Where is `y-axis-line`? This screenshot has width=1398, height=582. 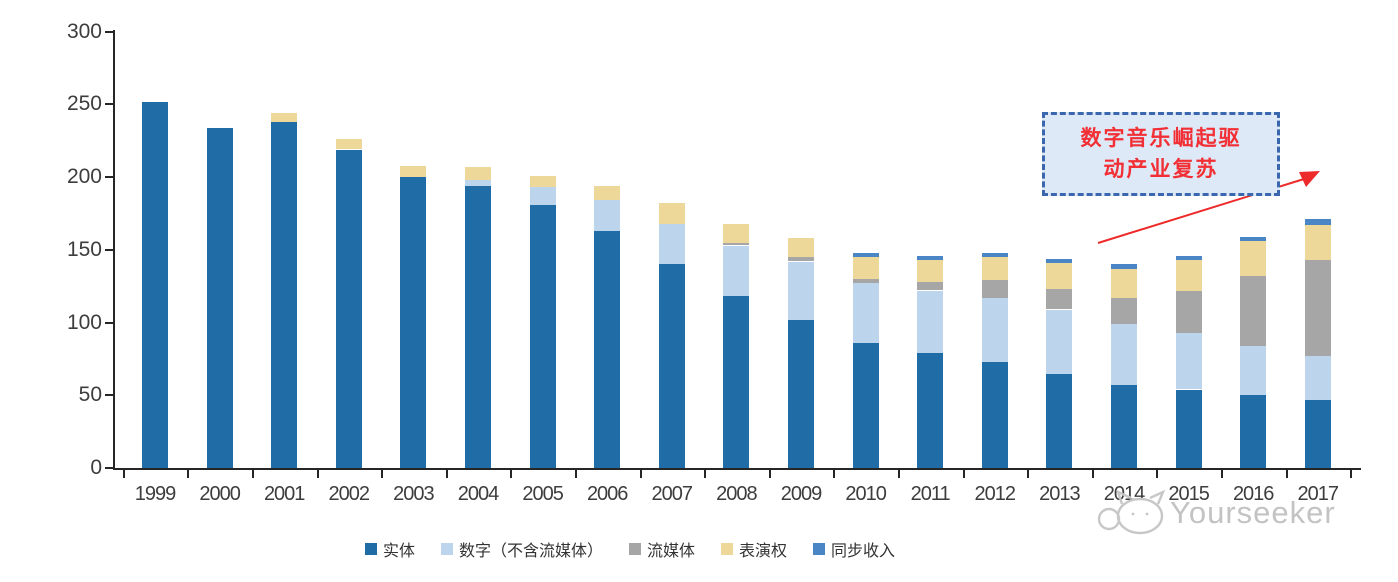
y-axis-line is located at coordinates (114, 250).